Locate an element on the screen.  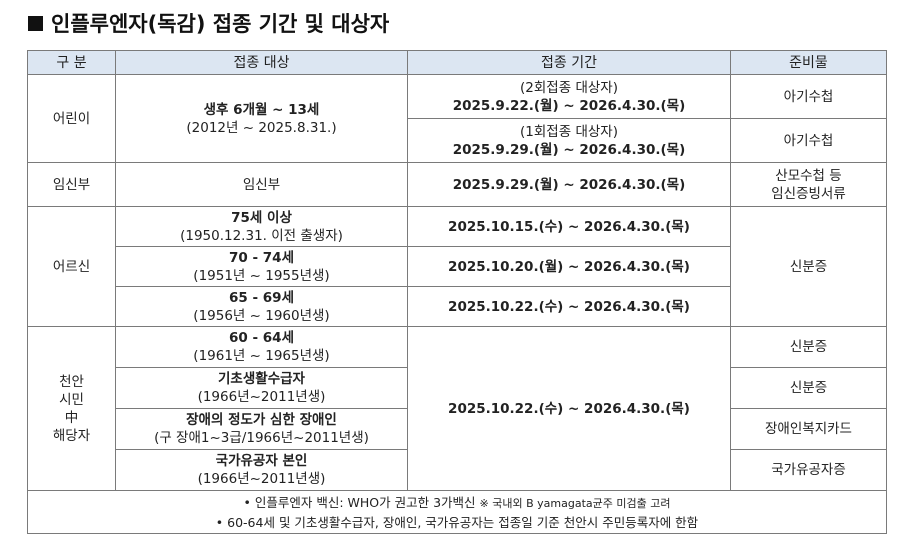
target-range: (2012년 ~ 2025.8.31.) is located at coordinates (261, 127).